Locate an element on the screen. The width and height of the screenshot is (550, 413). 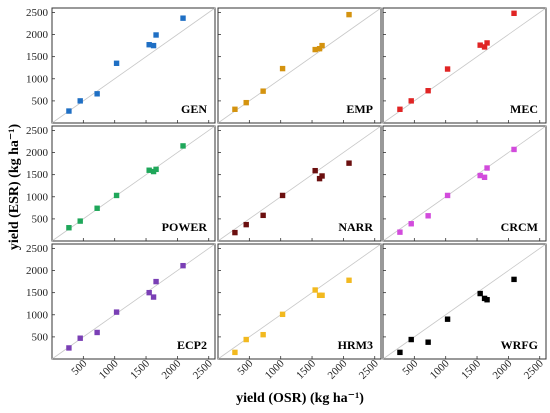
panel-label: MEC is located at coordinates (524, 109).